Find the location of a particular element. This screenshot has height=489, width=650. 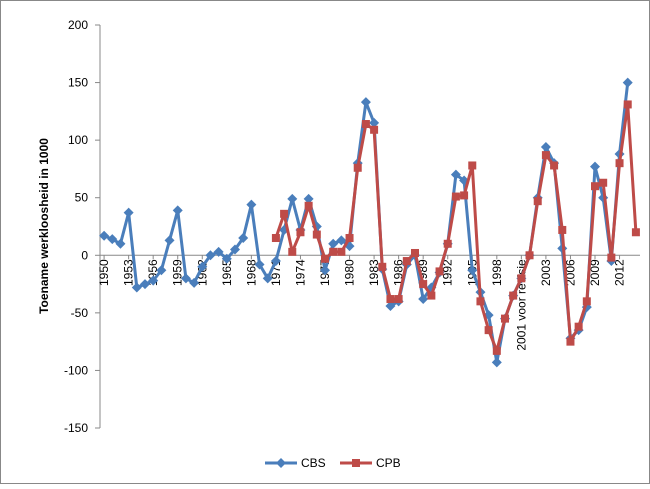

x-tick-label: 1965 is located at coordinates (227, 272).